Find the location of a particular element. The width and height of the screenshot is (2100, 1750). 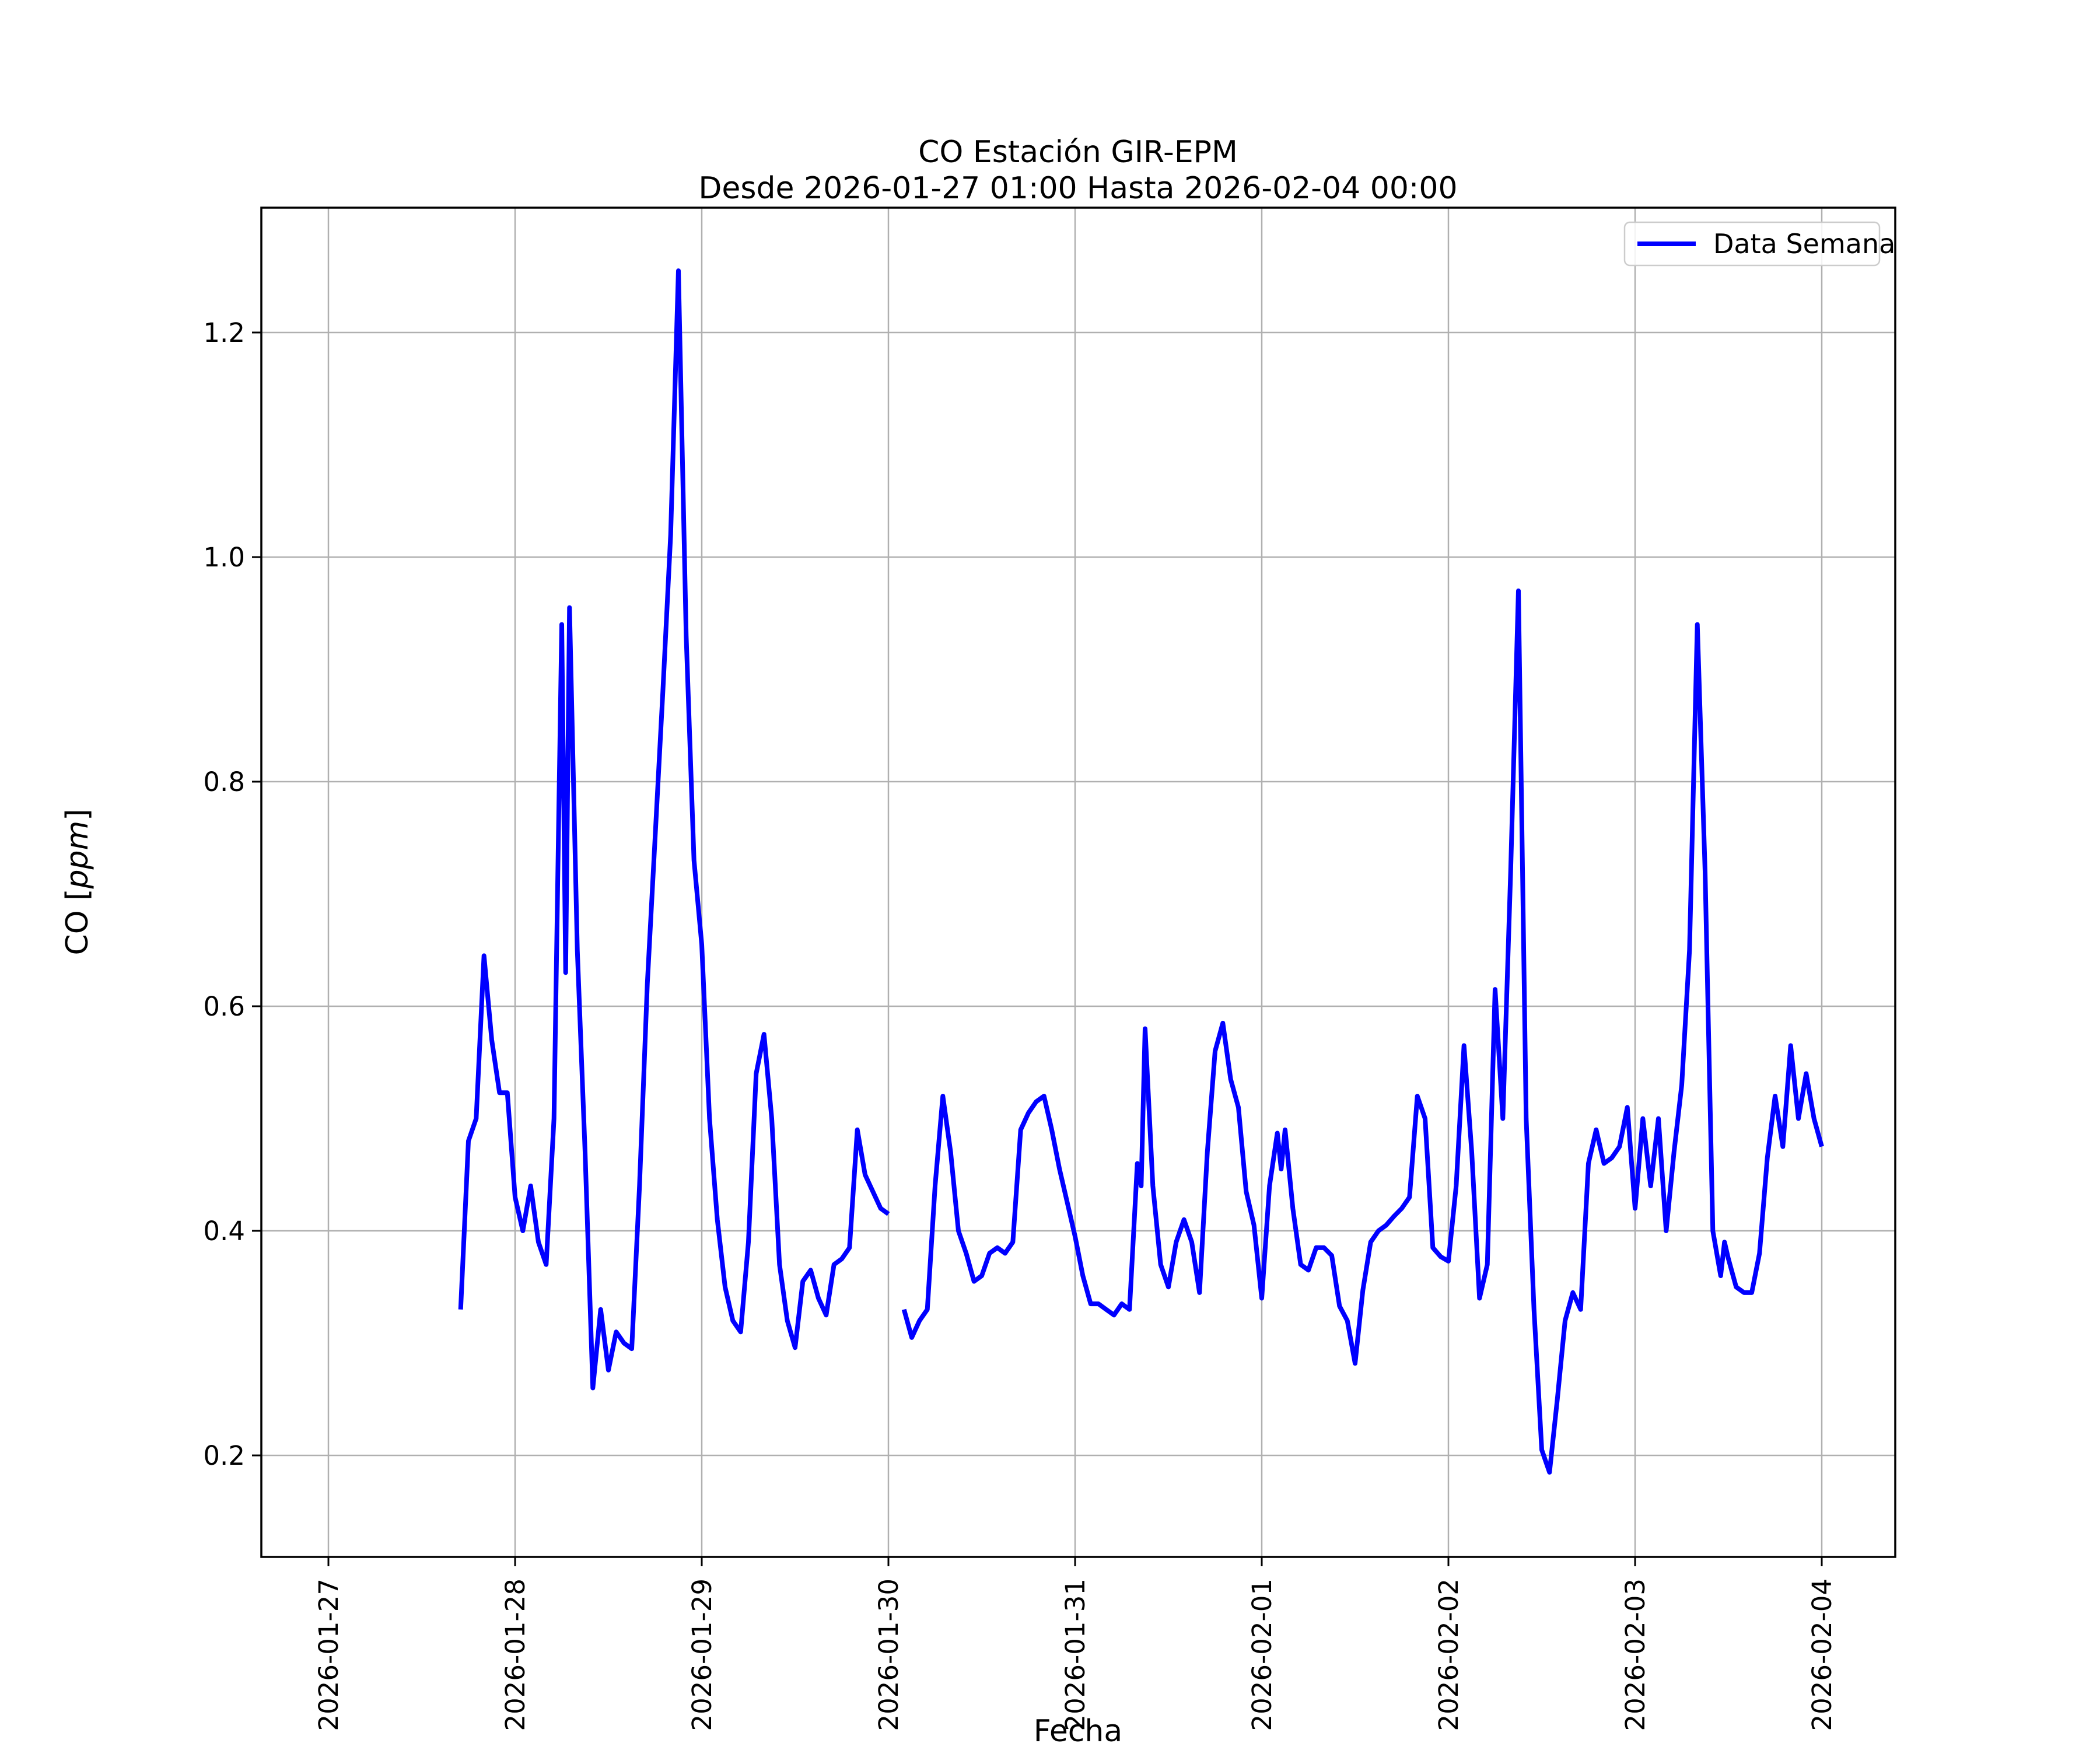

x-tick-label: 2026-02-04 is located at coordinates (1822, 1654).